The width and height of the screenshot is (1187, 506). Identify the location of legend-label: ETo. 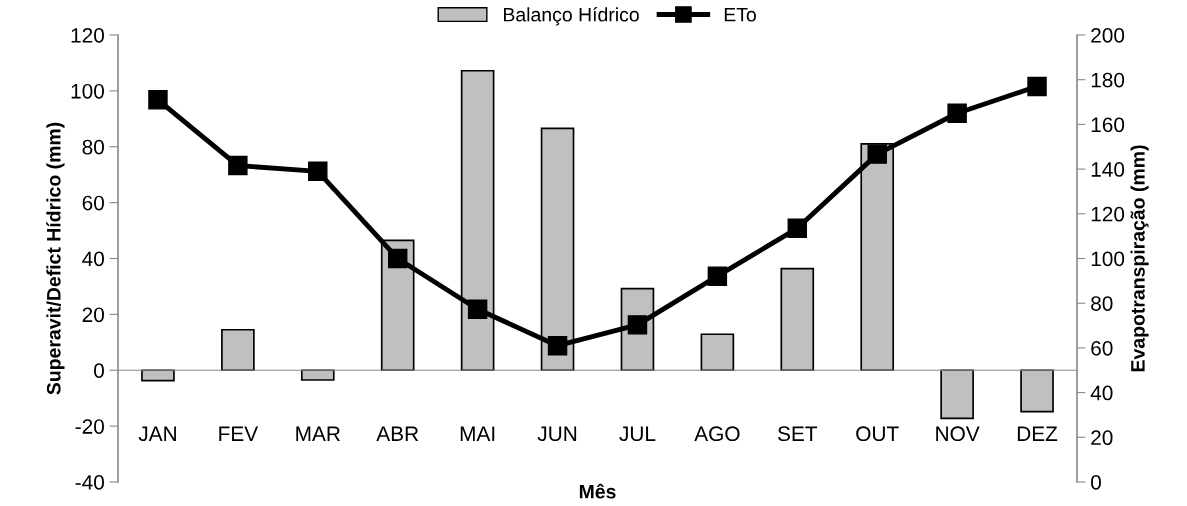
(740, 14).